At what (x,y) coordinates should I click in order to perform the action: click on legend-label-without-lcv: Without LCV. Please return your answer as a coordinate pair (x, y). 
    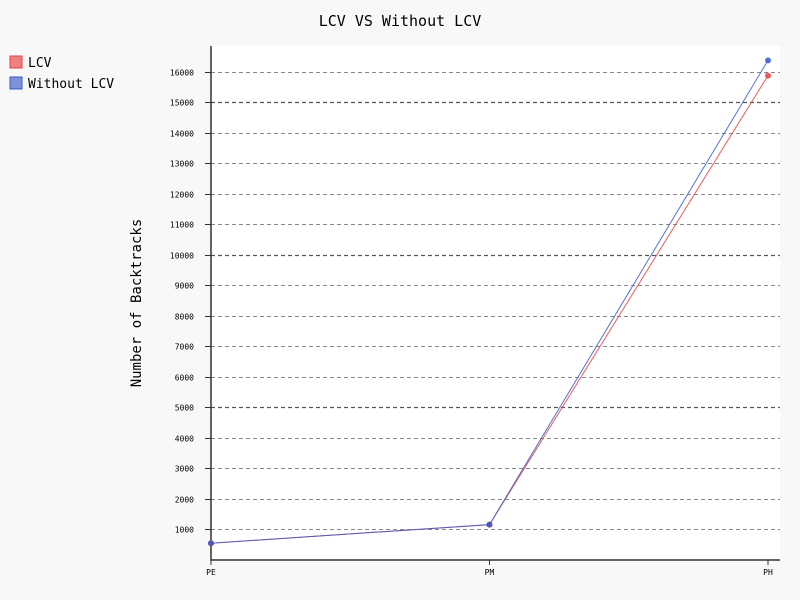
    Looking at the image, I should click on (71, 84).